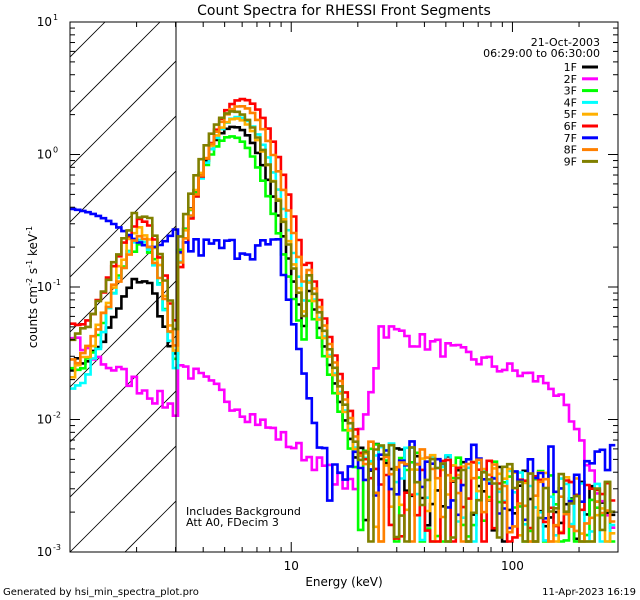 This screenshot has height=600, width=640. I want to click on x-tick-label: 10, so click(291, 566).